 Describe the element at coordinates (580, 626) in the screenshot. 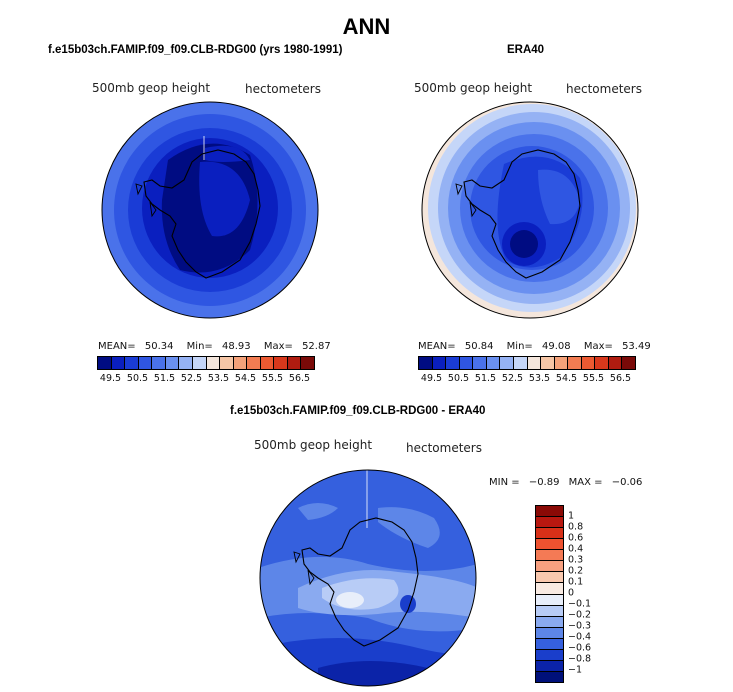

I see `diff-colorbar-tick-label: −0.3` at that location.